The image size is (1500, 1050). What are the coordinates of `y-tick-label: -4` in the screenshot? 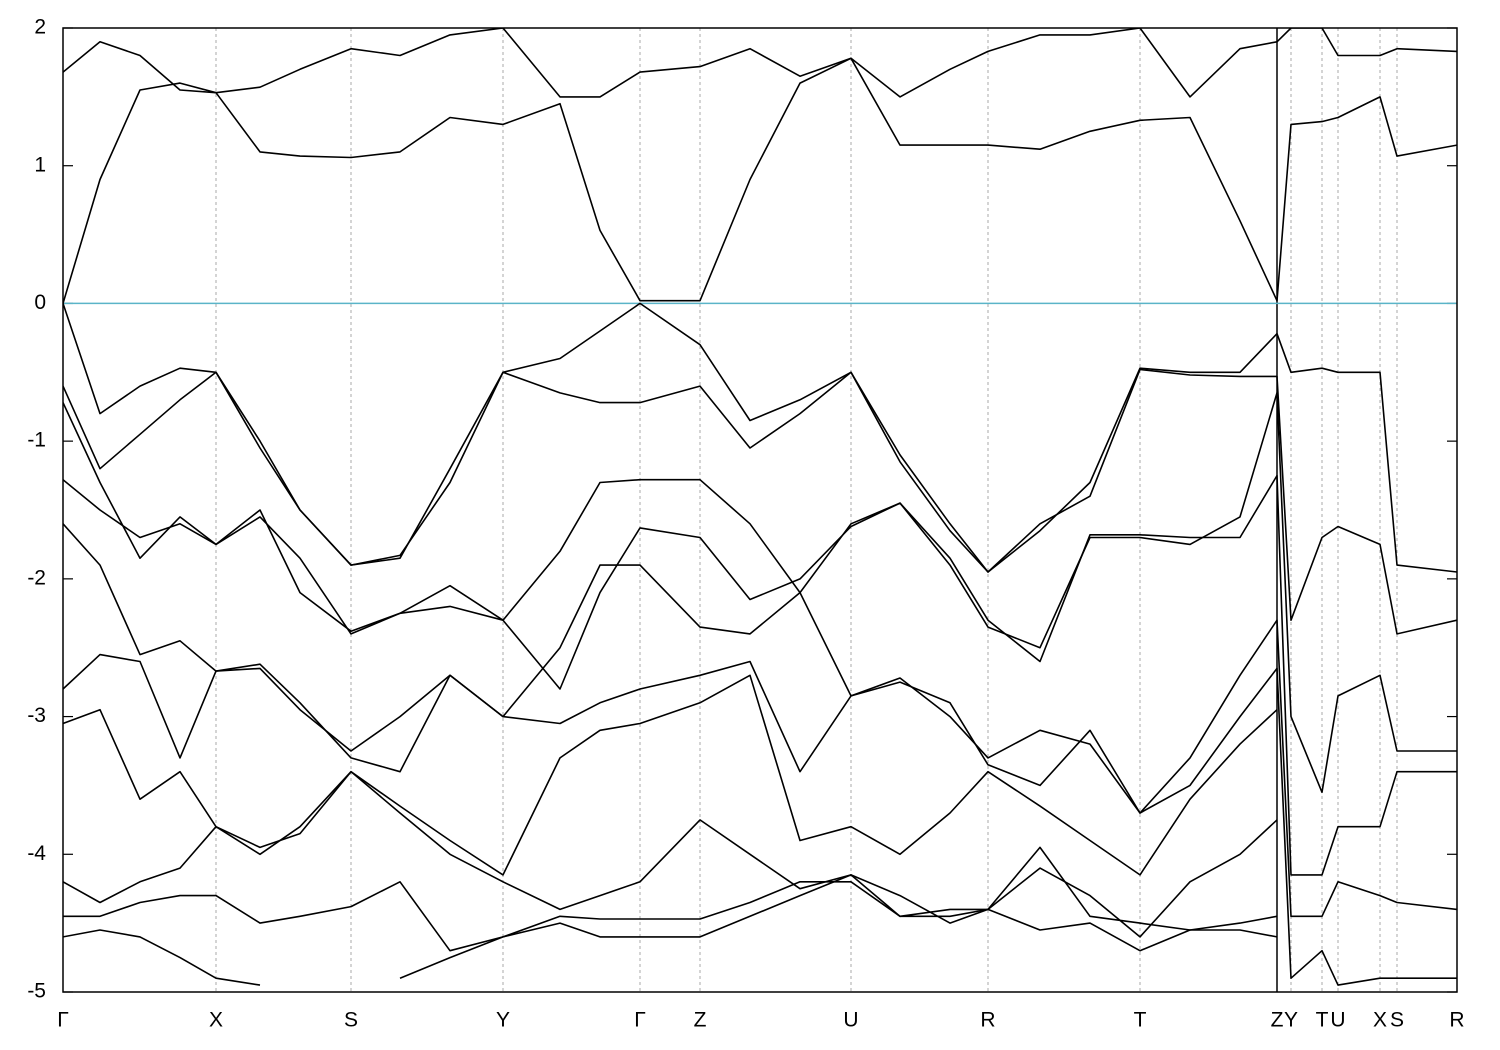 It's located at (36, 853).